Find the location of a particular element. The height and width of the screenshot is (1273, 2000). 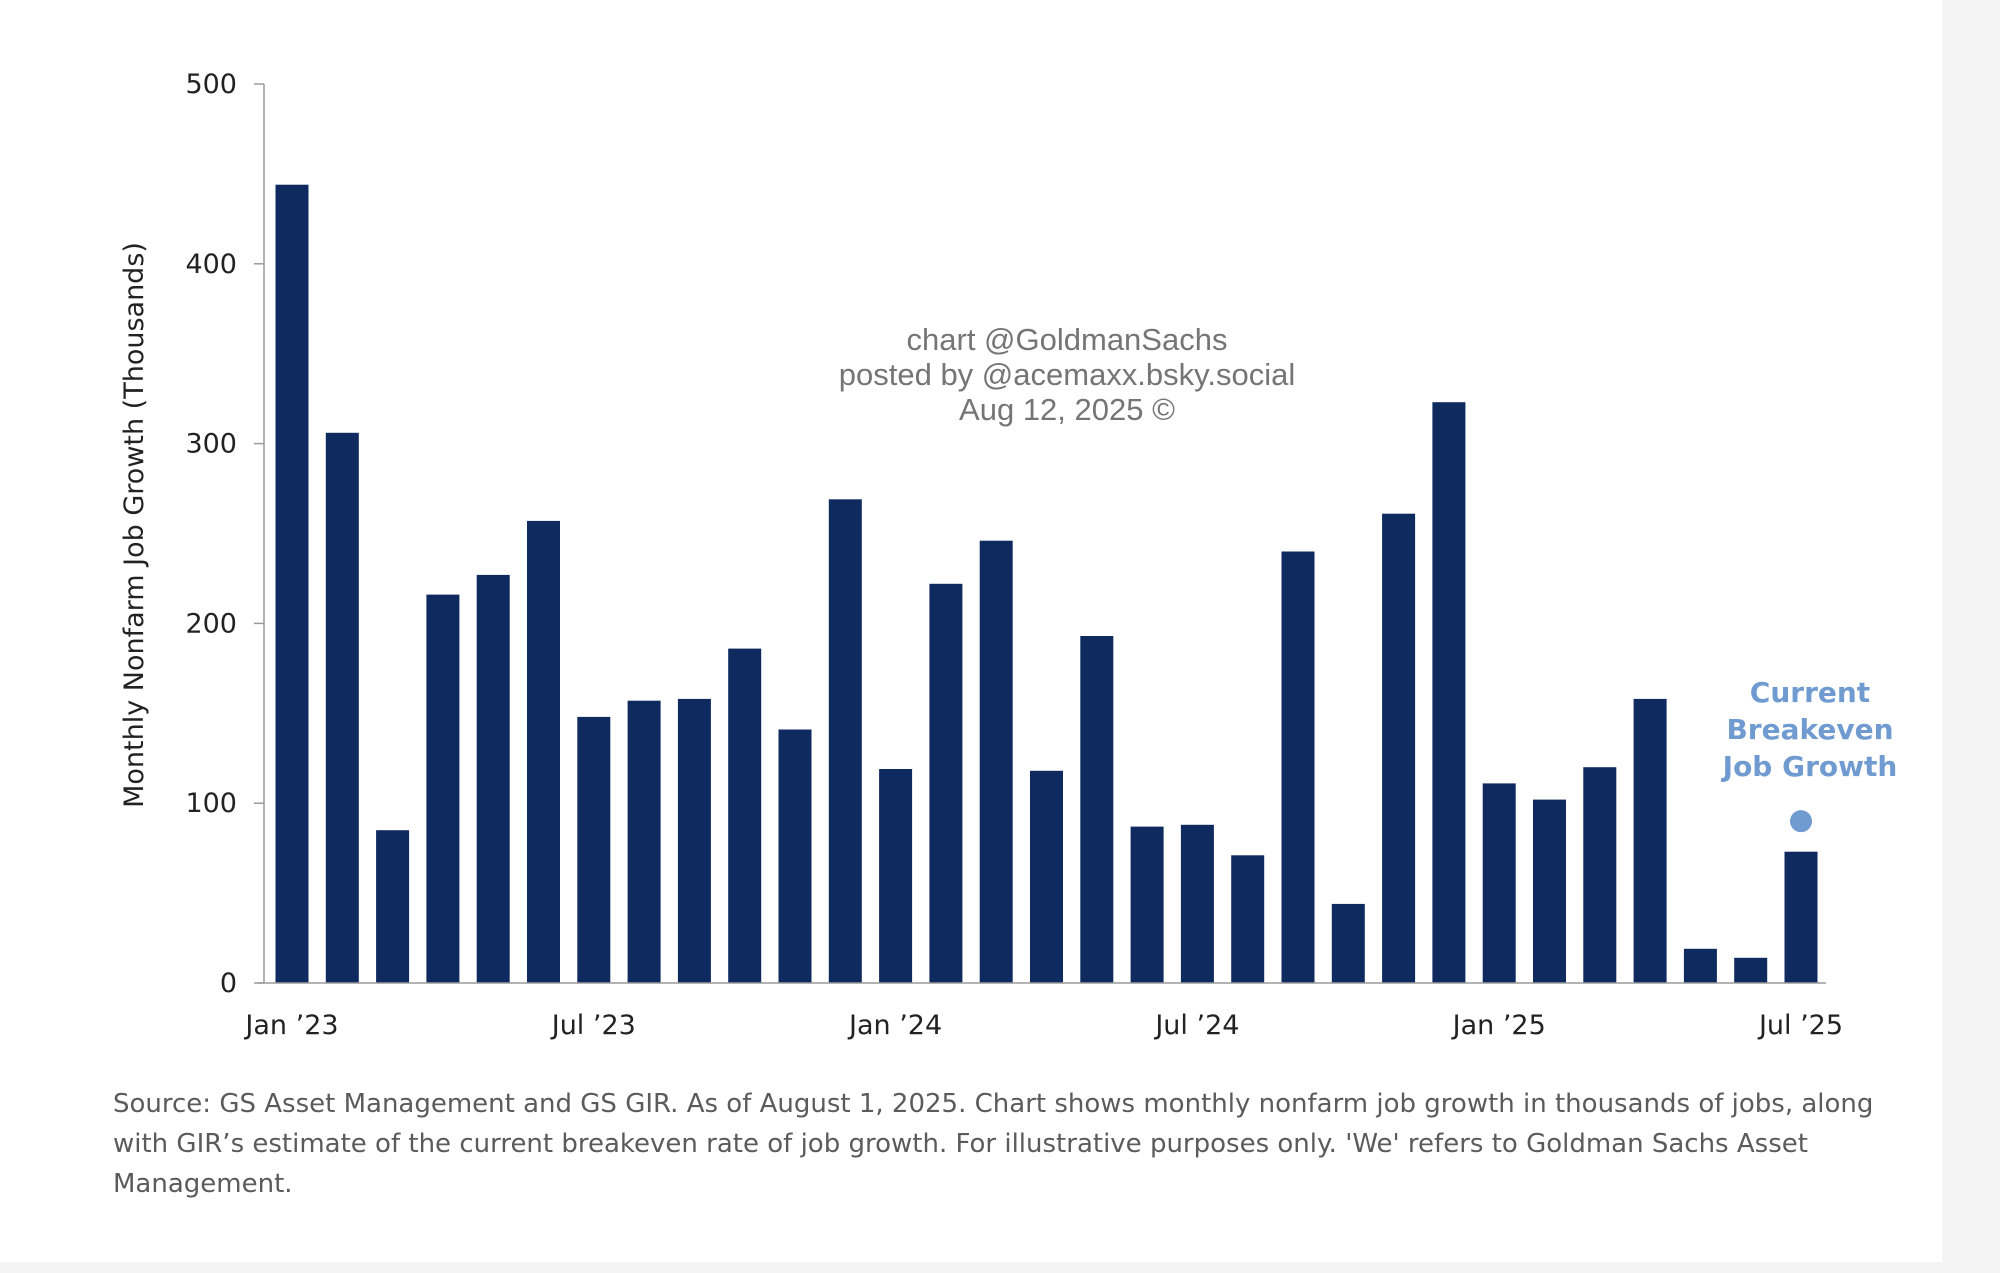

breakeven-annotation: Current Breakeven Job Growth is located at coordinates (1809, 754).